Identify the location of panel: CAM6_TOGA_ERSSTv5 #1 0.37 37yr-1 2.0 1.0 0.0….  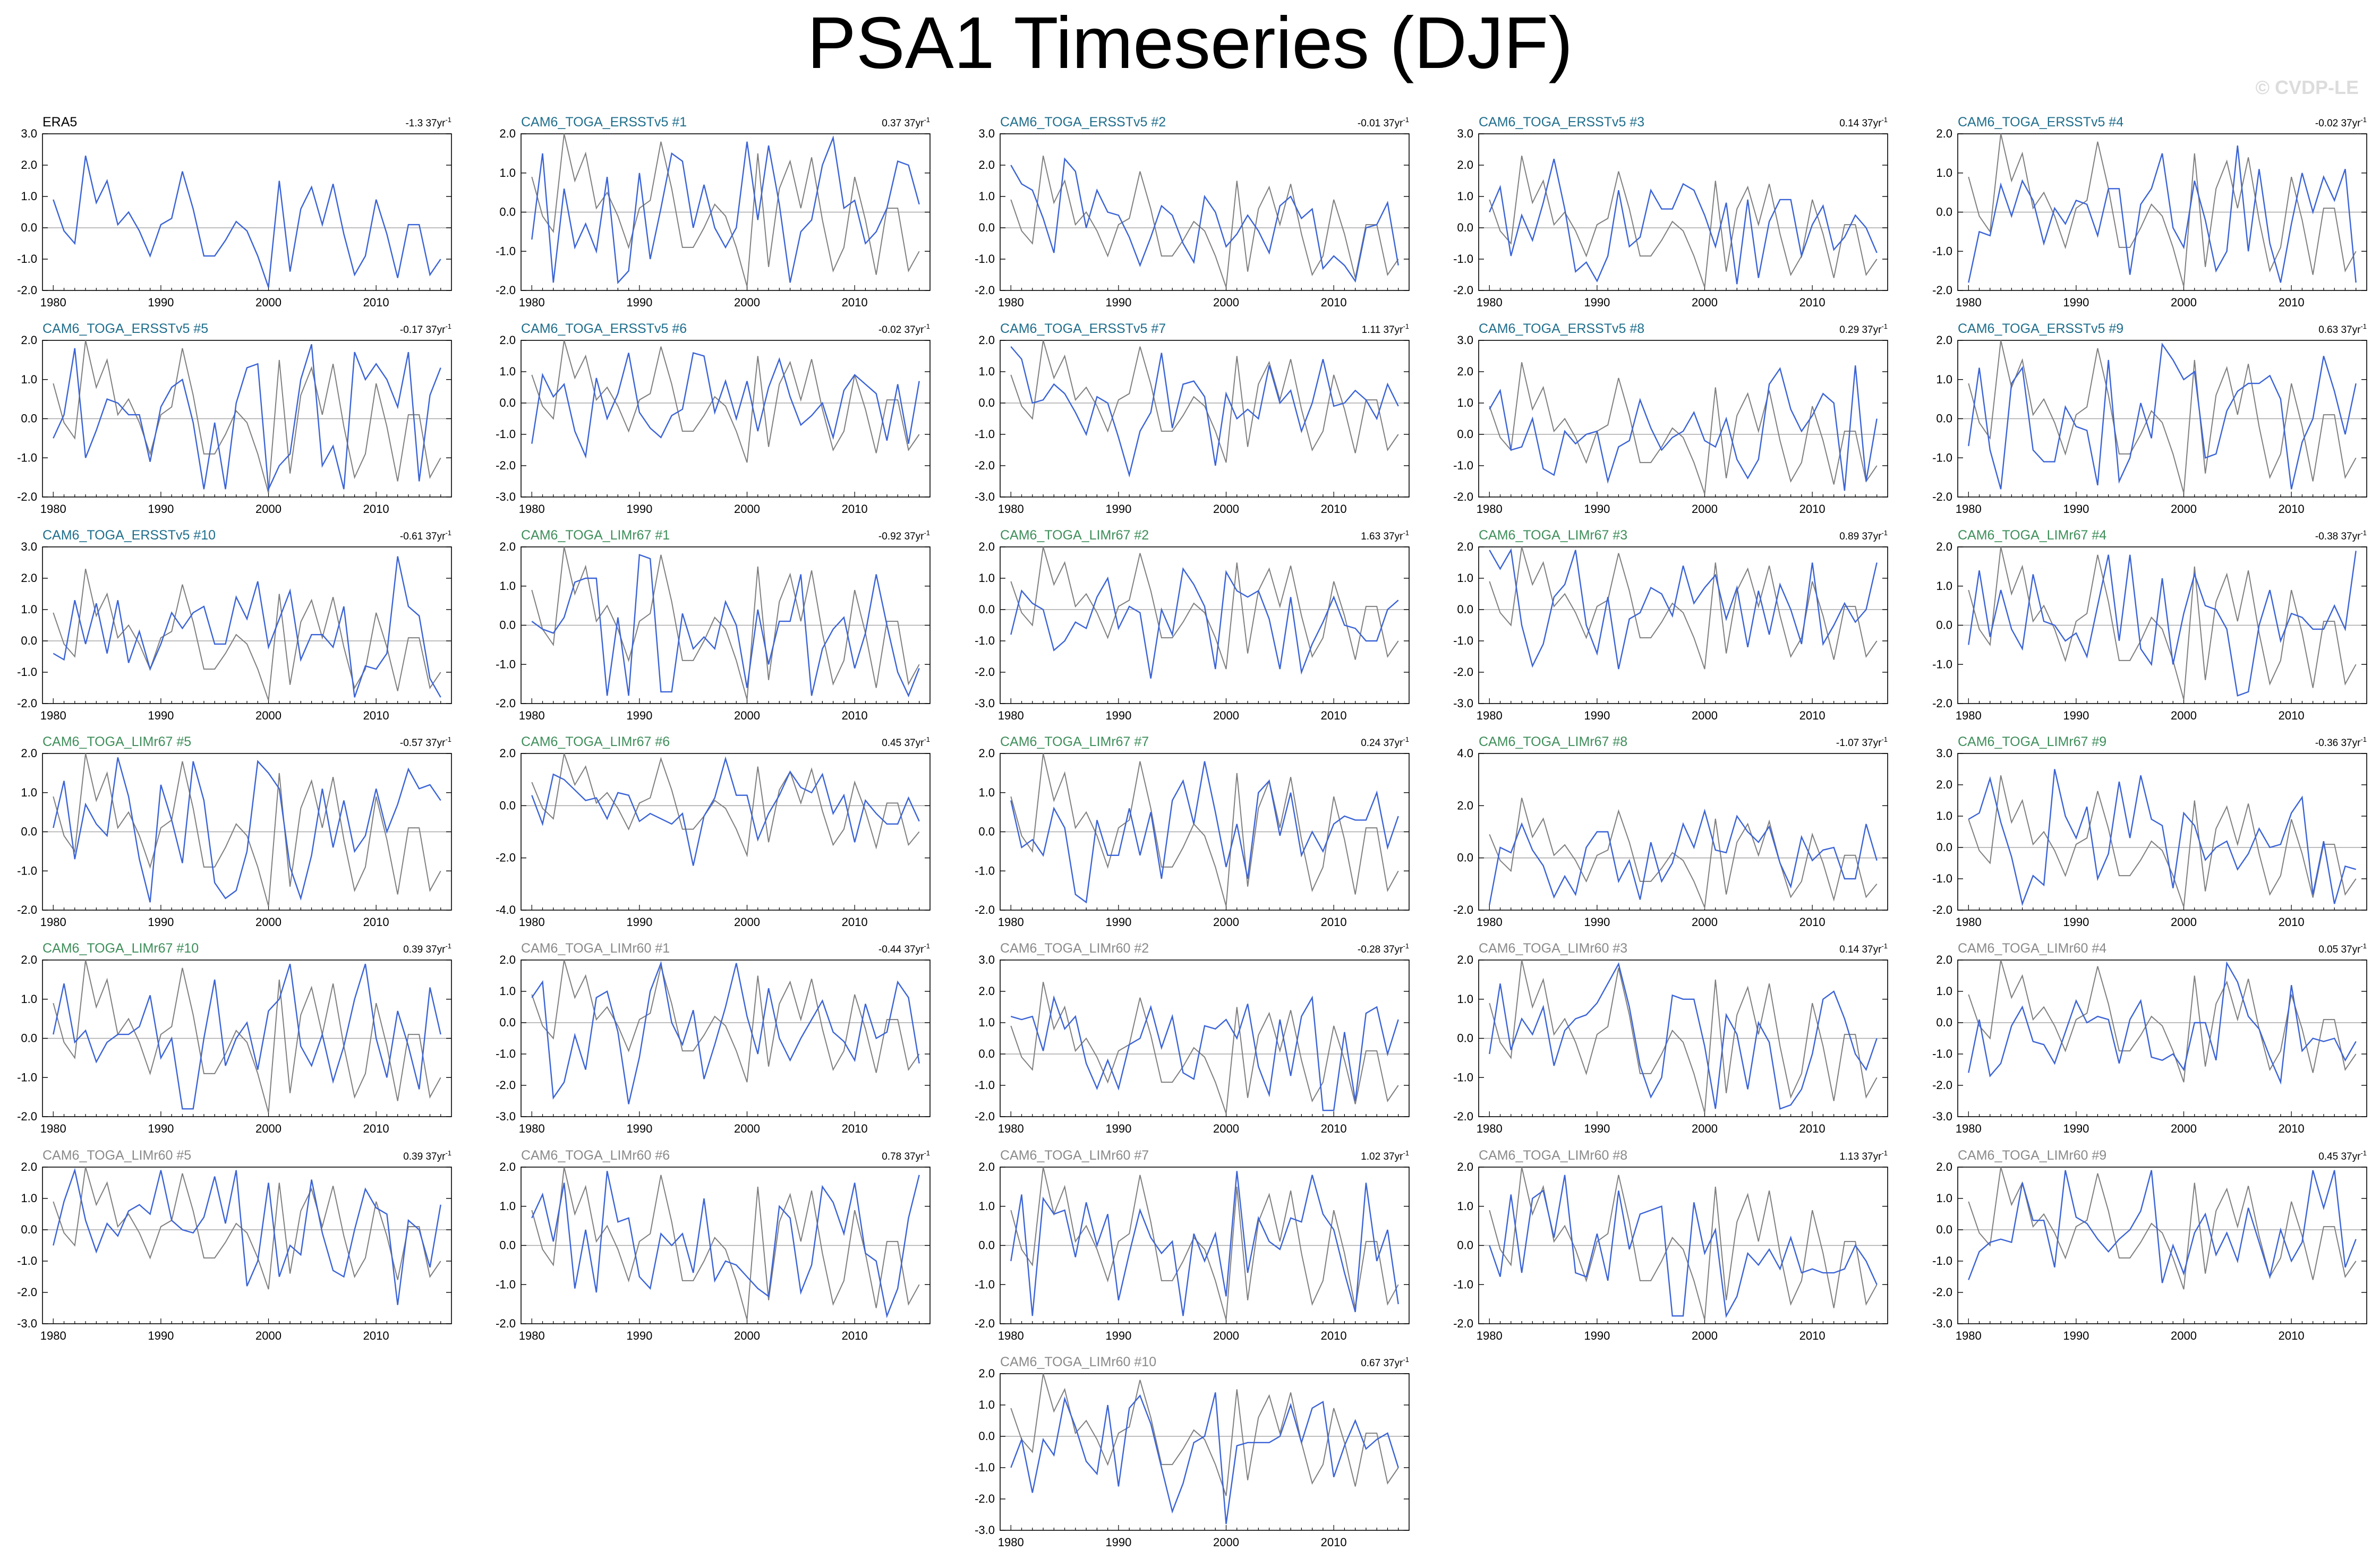
(713, 212).